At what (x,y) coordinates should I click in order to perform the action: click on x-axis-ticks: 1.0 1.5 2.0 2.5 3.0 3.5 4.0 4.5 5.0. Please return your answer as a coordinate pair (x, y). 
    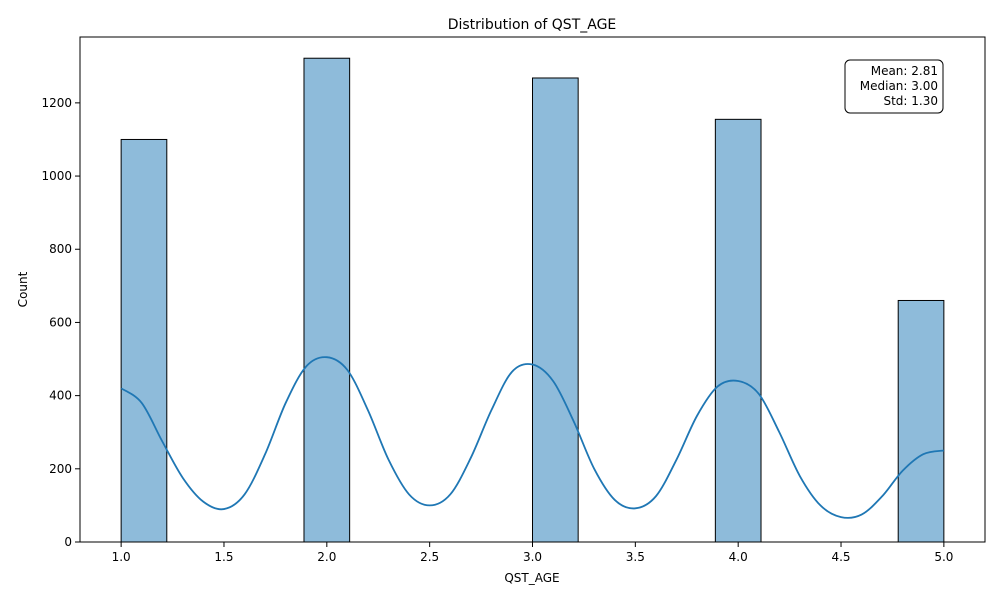
    Looking at the image, I should click on (532, 553).